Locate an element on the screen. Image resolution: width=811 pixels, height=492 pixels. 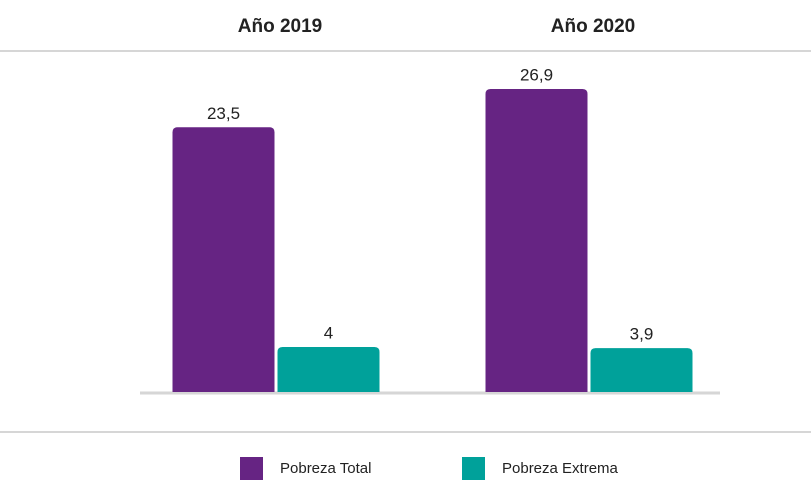
value-label: 26,9 is located at coordinates (536, 74).